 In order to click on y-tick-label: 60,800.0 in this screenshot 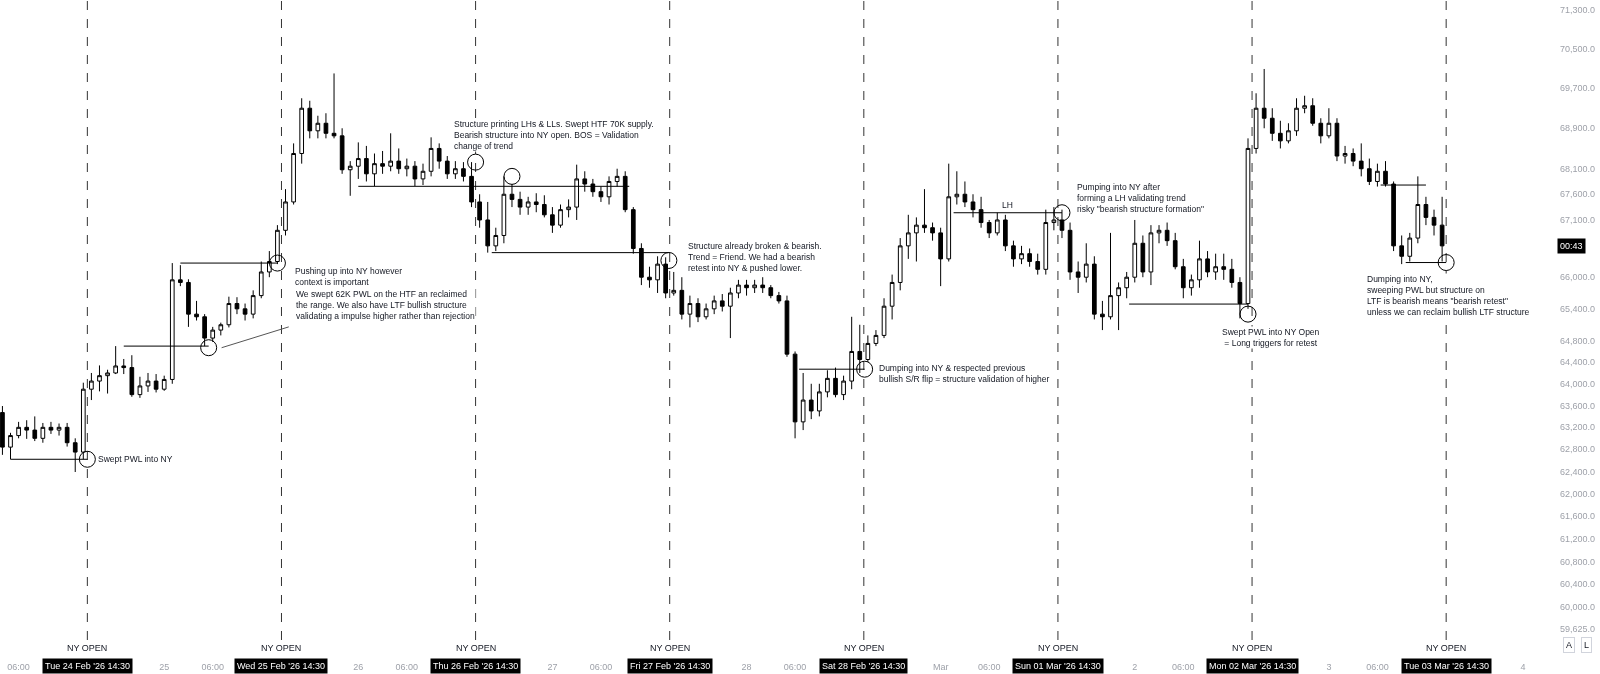, I will do `click(1578, 561)`.